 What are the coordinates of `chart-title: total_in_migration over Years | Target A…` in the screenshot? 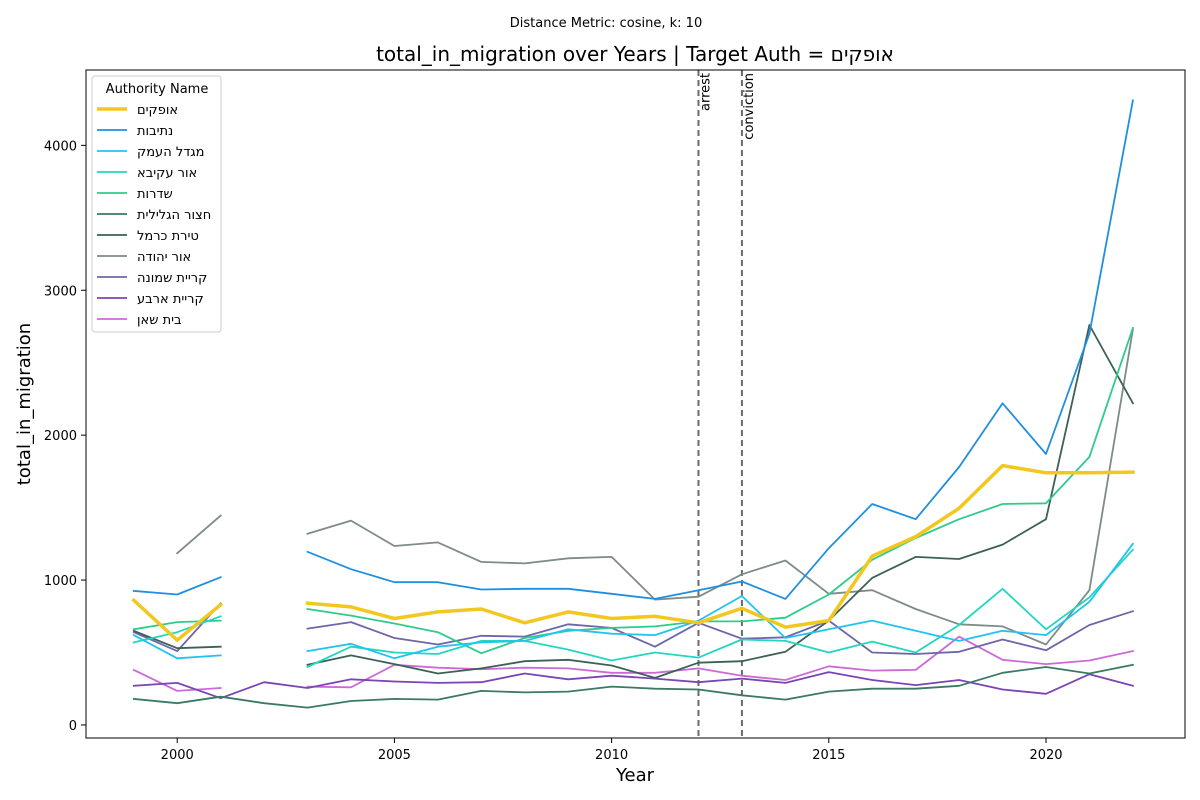 It's located at (635, 54).